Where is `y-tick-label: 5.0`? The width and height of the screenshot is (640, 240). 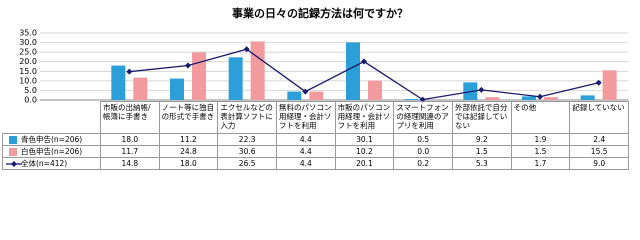
y-tick-label: 5.0 is located at coordinates (30, 90).